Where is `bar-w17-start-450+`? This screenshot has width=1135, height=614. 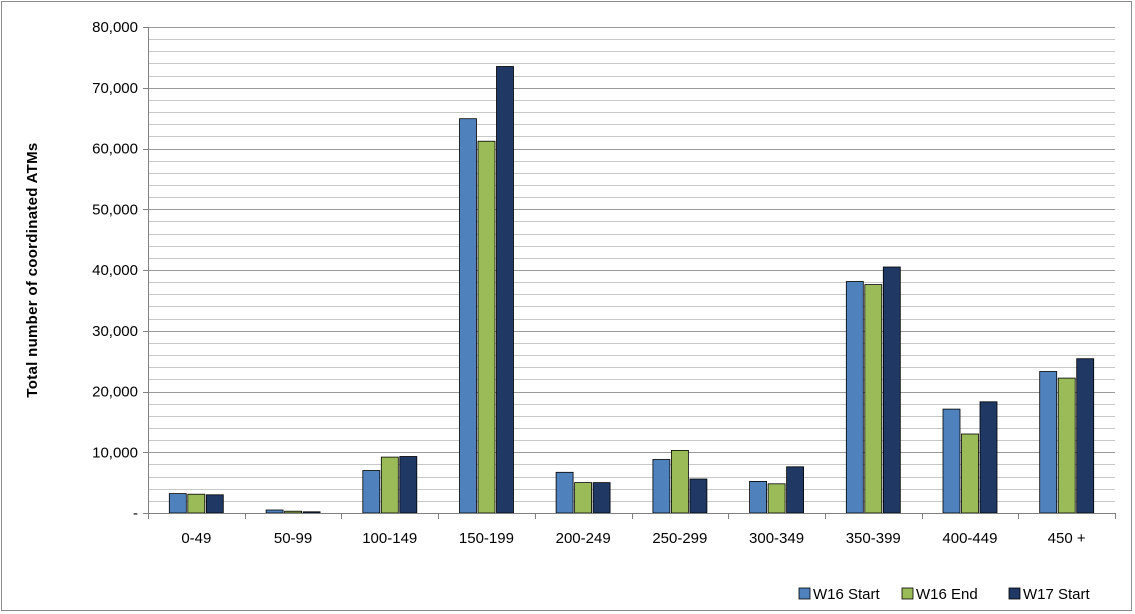 bar-w17-start-450+ is located at coordinates (1085, 436).